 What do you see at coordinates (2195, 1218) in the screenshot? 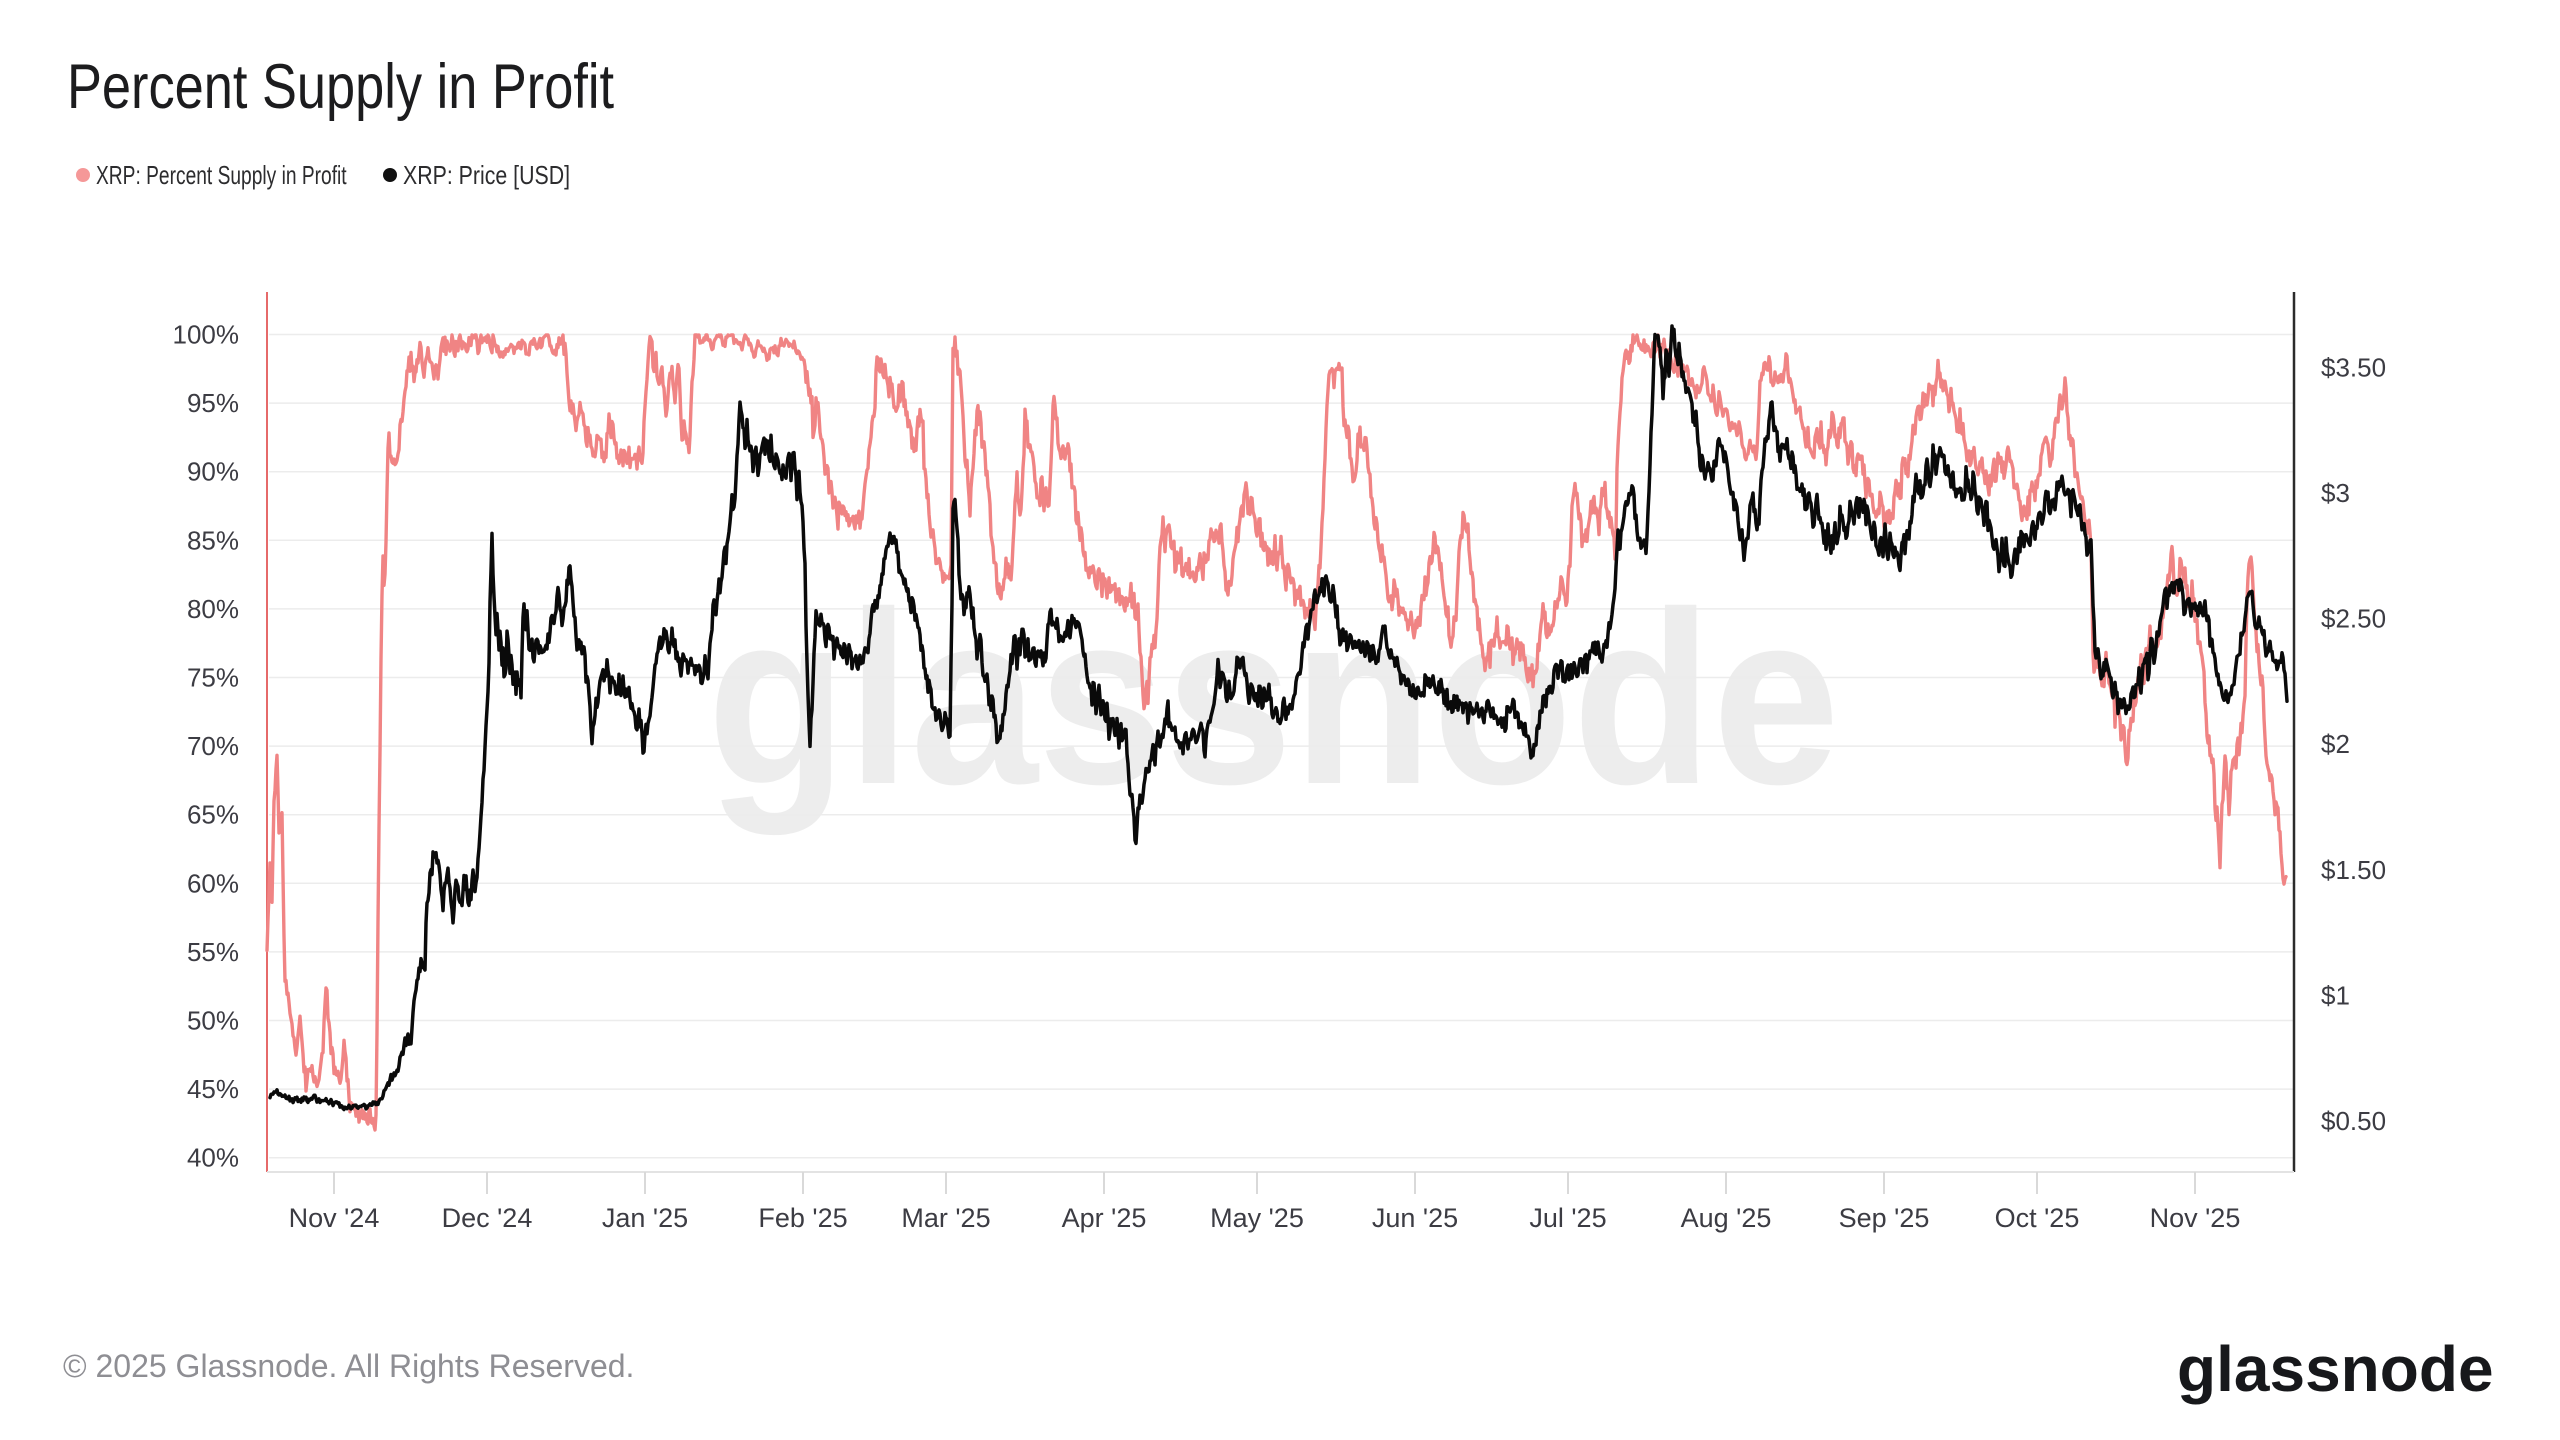
I see `svg-text: Nov '25` at bounding box center [2195, 1218].